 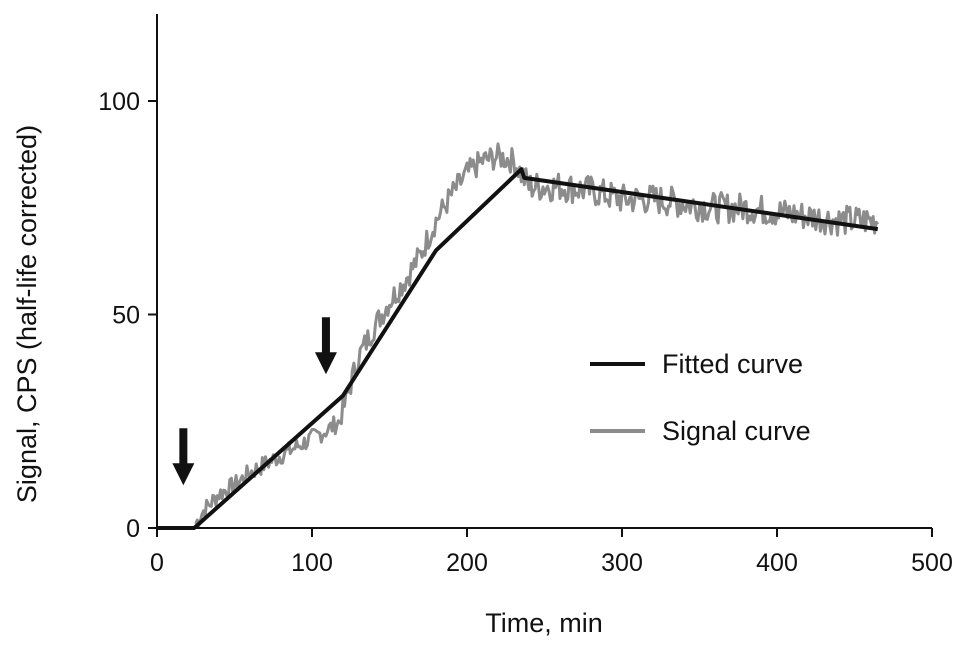 What do you see at coordinates (27, 314) in the screenshot?
I see `y-axis-label: Signal, CPS (half-life corrected)` at bounding box center [27, 314].